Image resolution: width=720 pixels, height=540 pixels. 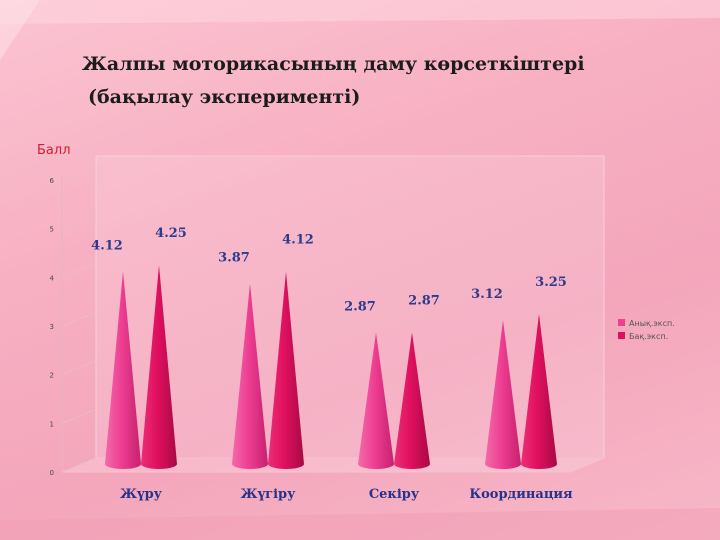 I want to click on title-line-2: (бақылау эксперименті), so click(x=224, y=97).